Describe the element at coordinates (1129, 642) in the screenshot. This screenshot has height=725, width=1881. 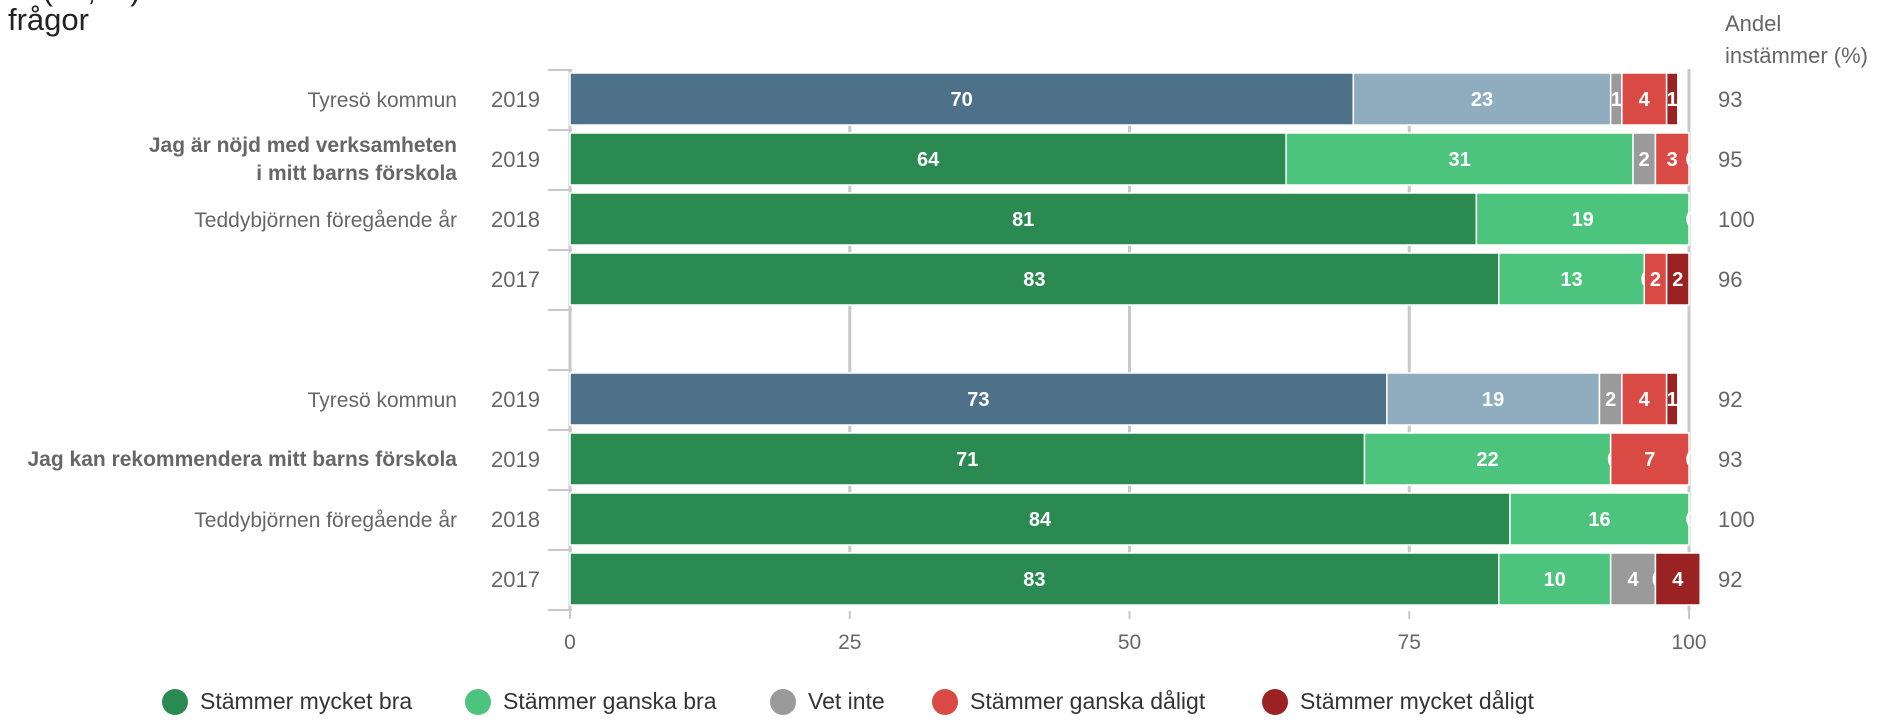
I see `x-tick-label: 50` at that location.